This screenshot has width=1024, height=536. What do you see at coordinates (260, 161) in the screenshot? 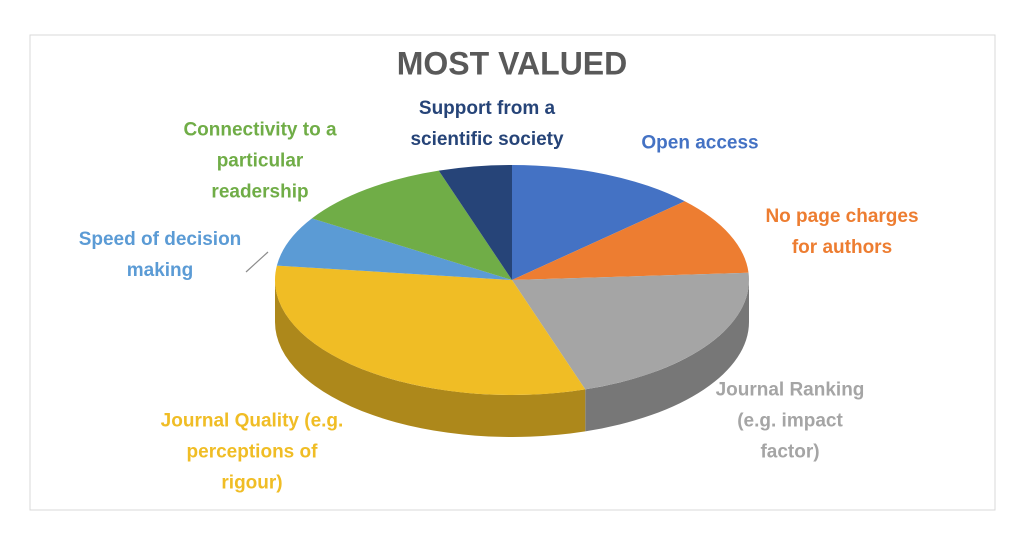
I see `slice-label: Connectivity to a particular readership` at bounding box center [260, 161].